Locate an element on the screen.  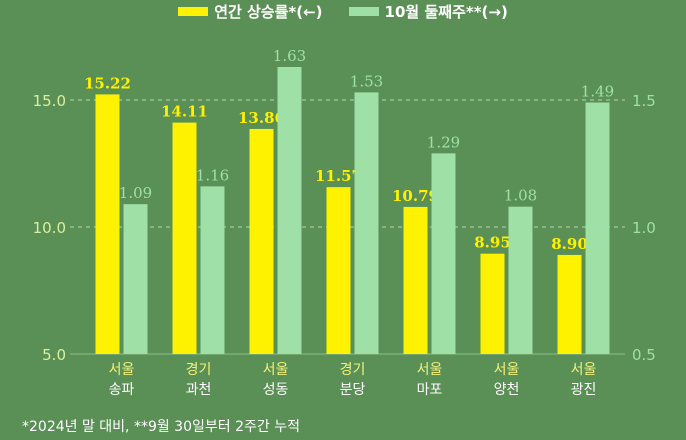
legend: 연간 상승률*(←) 10월 둘째주**(→) is located at coordinates (343, 11).